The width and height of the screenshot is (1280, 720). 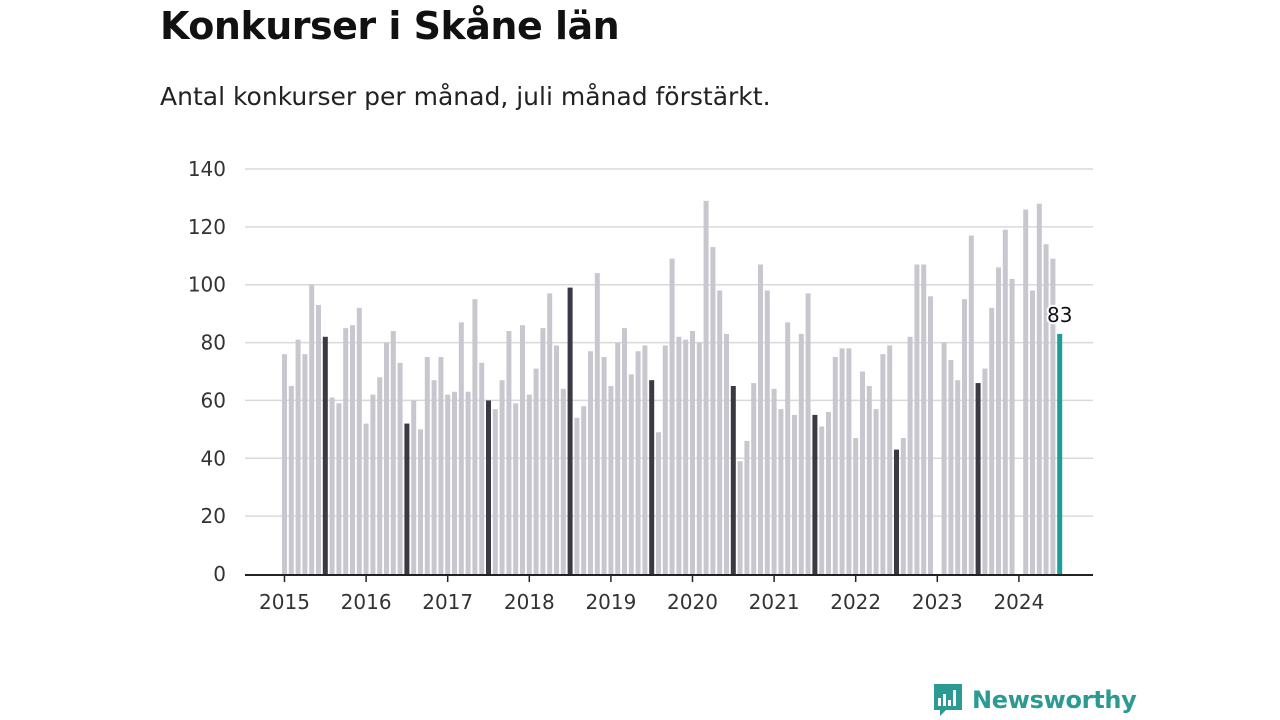 What do you see at coordinates (207, 285) in the screenshot?
I see `y-tick-label: 100` at bounding box center [207, 285].